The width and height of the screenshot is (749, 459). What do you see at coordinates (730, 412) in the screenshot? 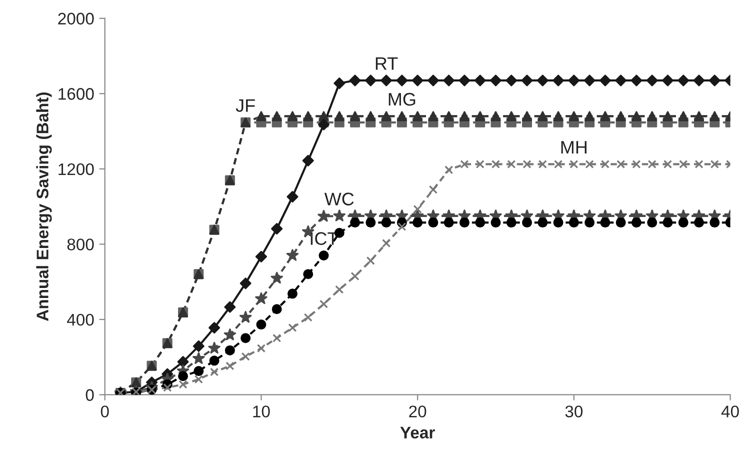
I see `x-tick-label: 40` at bounding box center [730, 412].